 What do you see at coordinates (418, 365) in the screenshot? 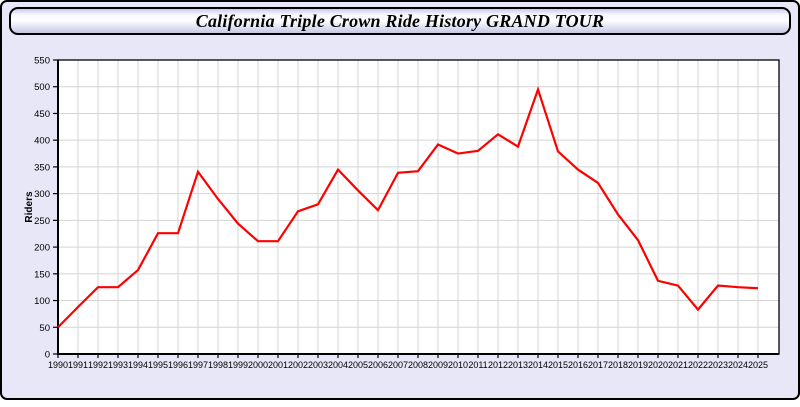
I see `x-tick-label: 2008` at bounding box center [418, 365].